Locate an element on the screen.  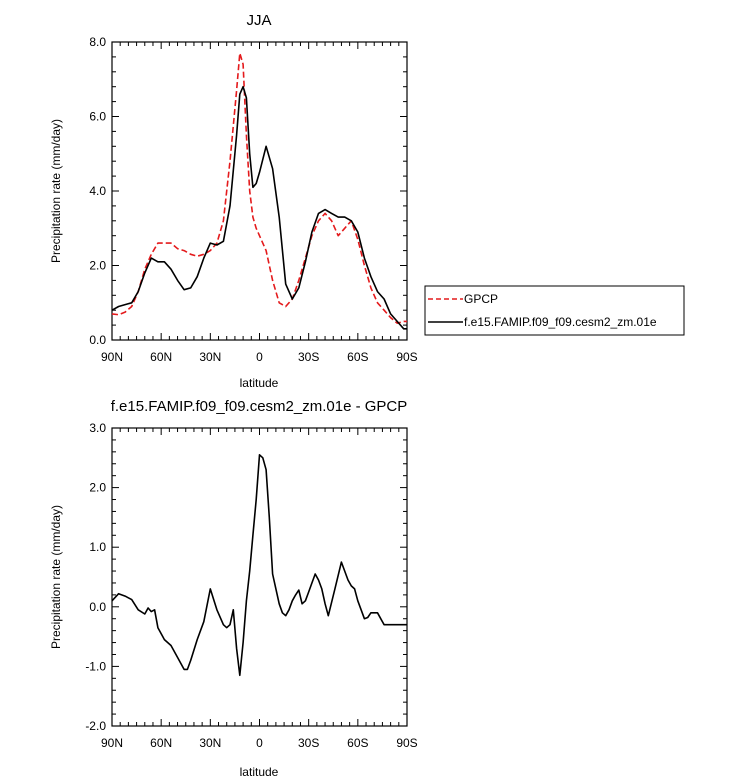
series-line-gpcp is located at coordinates (259, 188).